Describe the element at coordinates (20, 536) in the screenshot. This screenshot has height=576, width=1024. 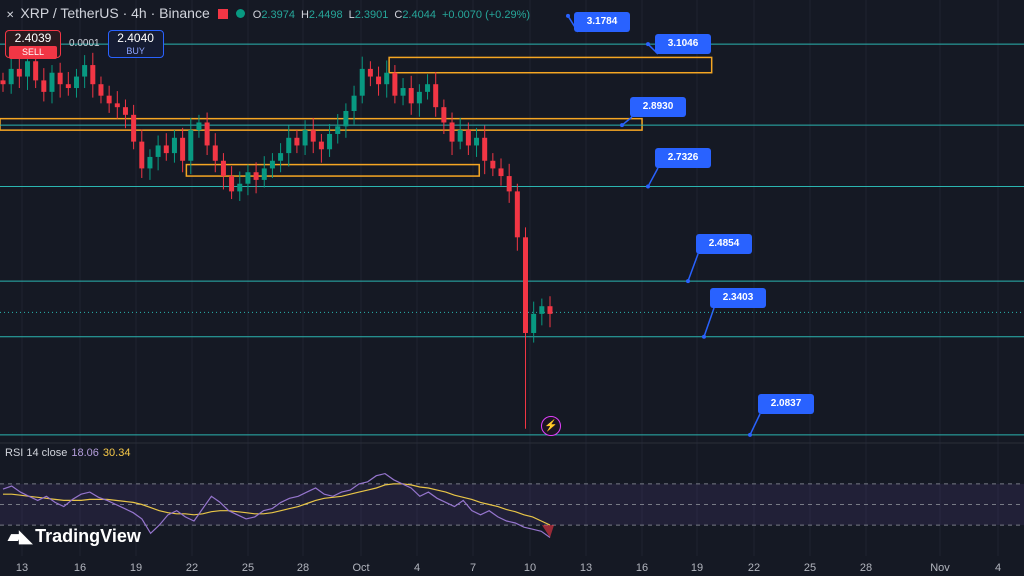
I see `tradingview-icon: ▰◣` at that location.